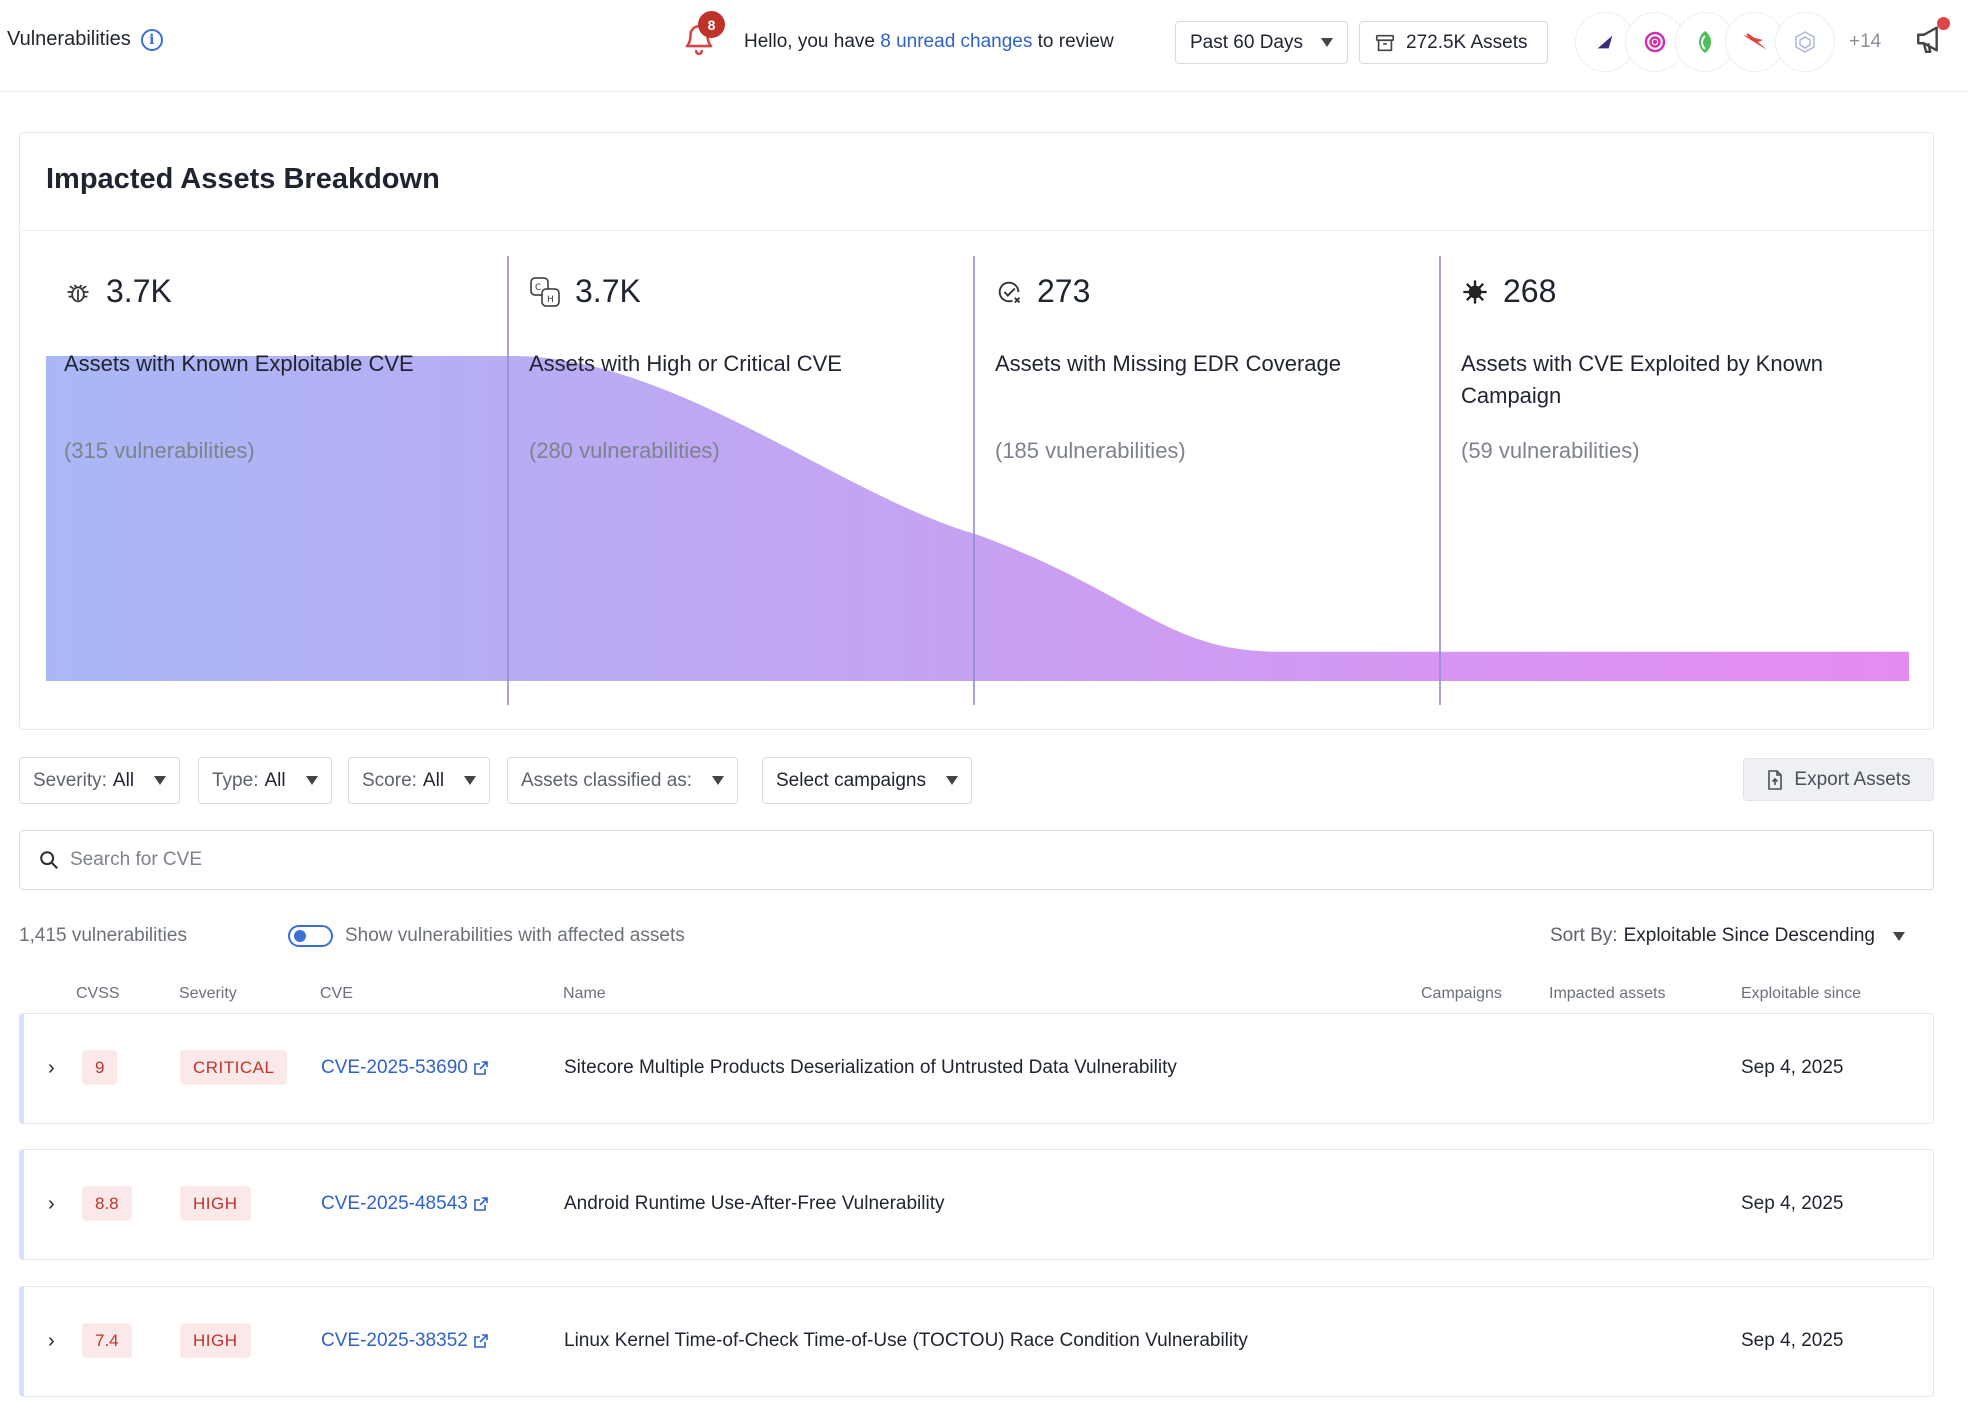 The width and height of the screenshot is (1968, 1414). What do you see at coordinates (405, 1341) in the screenshot?
I see `cve-link: CVE-2025-38352` at bounding box center [405, 1341].